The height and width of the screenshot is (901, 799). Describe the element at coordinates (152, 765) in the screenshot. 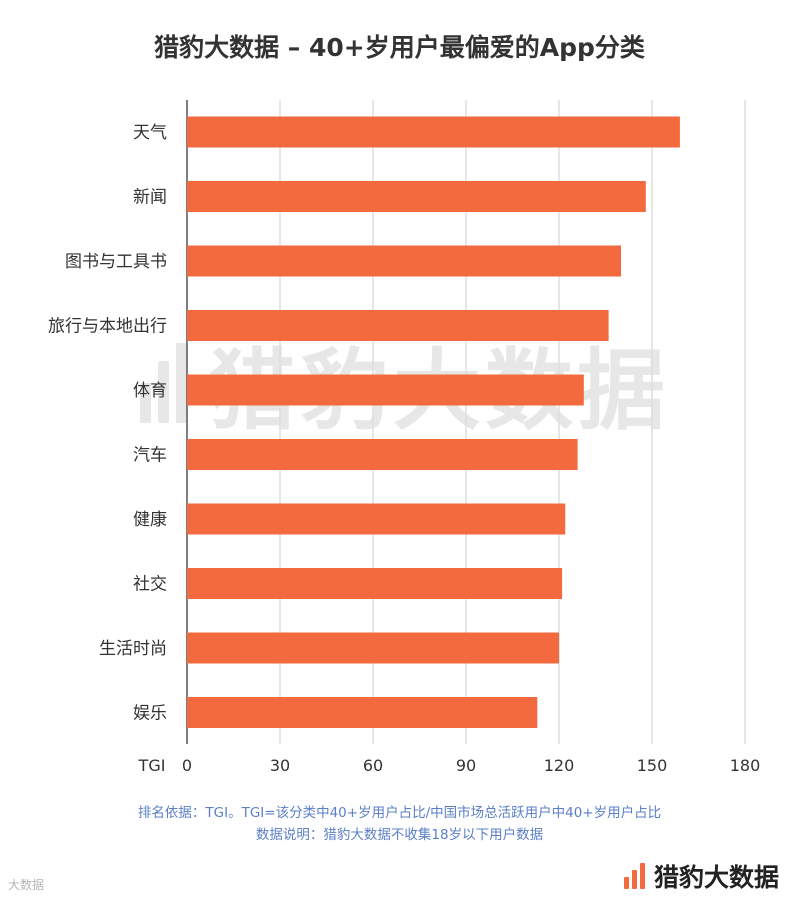

I see `x-axis-title: TGI` at that location.